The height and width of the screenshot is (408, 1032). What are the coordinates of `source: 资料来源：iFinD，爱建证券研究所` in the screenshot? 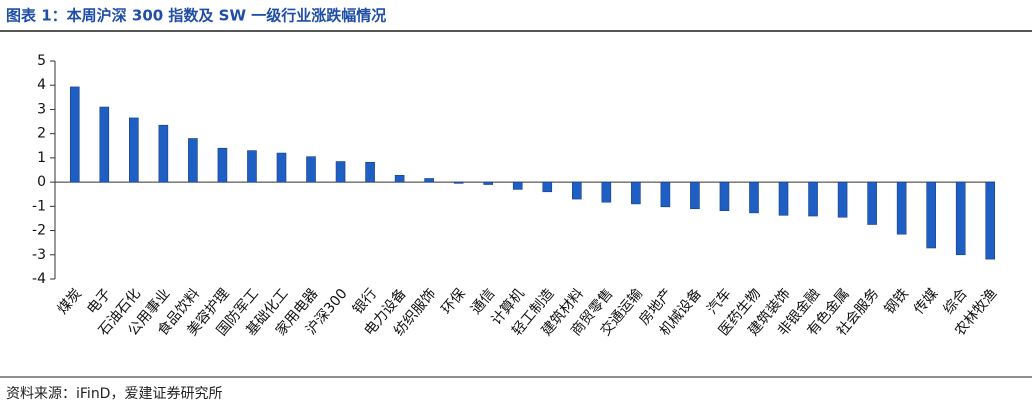 It's located at (114, 394).